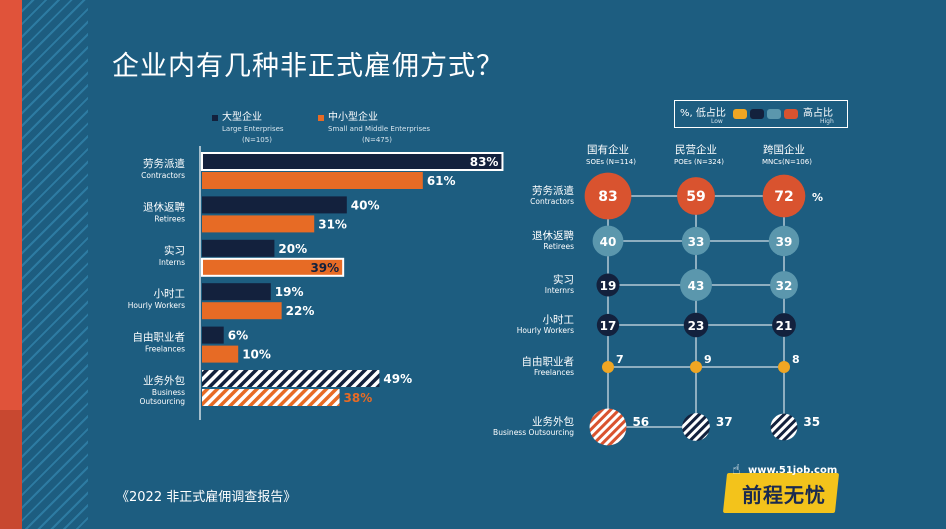 Image resolution: width=946 pixels, height=529 pixels. Describe the element at coordinates (559, 290) in the screenshot. I see `bubble-row-en: Internrs` at that location.